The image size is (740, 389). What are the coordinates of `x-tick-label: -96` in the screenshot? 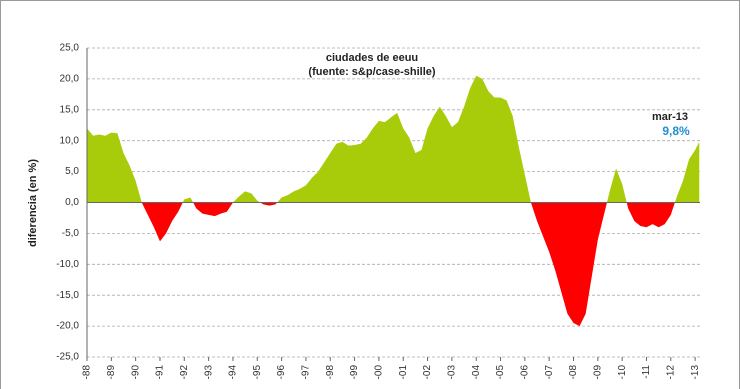 It's located at (281, 372).